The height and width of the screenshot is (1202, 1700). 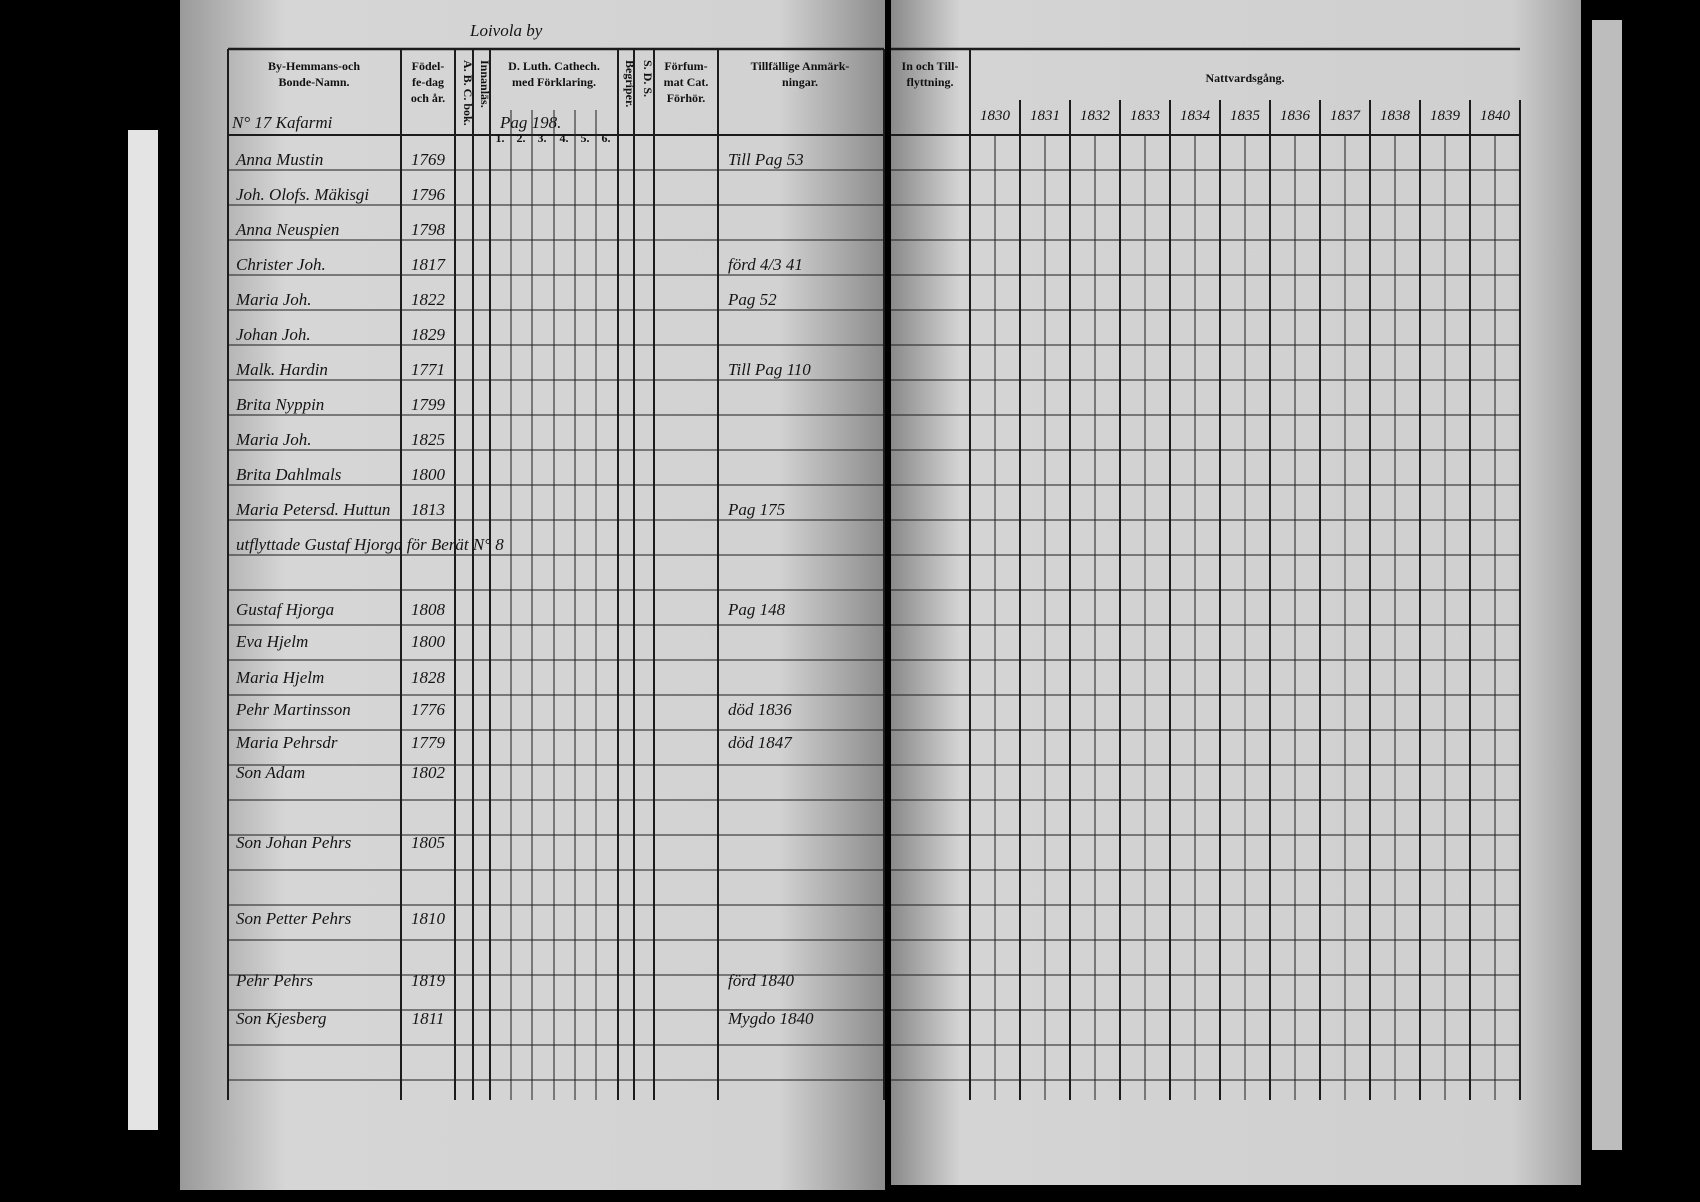 What do you see at coordinates (1195, 116) in the screenshot?
I see `year: 1834` at bounding box center [1195, 116].